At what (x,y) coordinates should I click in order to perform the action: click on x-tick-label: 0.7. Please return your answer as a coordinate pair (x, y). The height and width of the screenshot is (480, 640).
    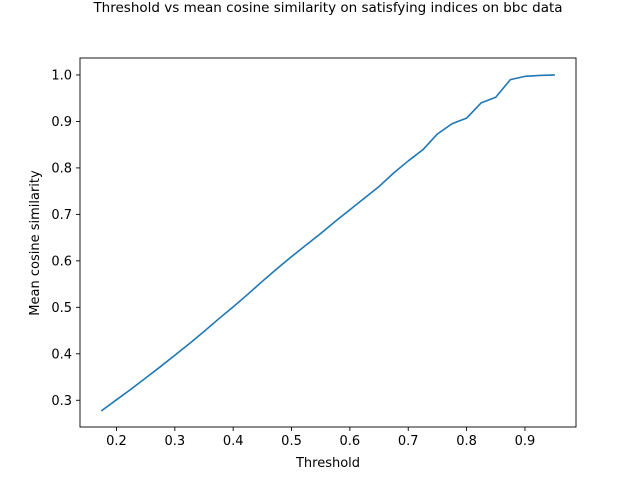
    Looking at the image, I should click on (408, 441).